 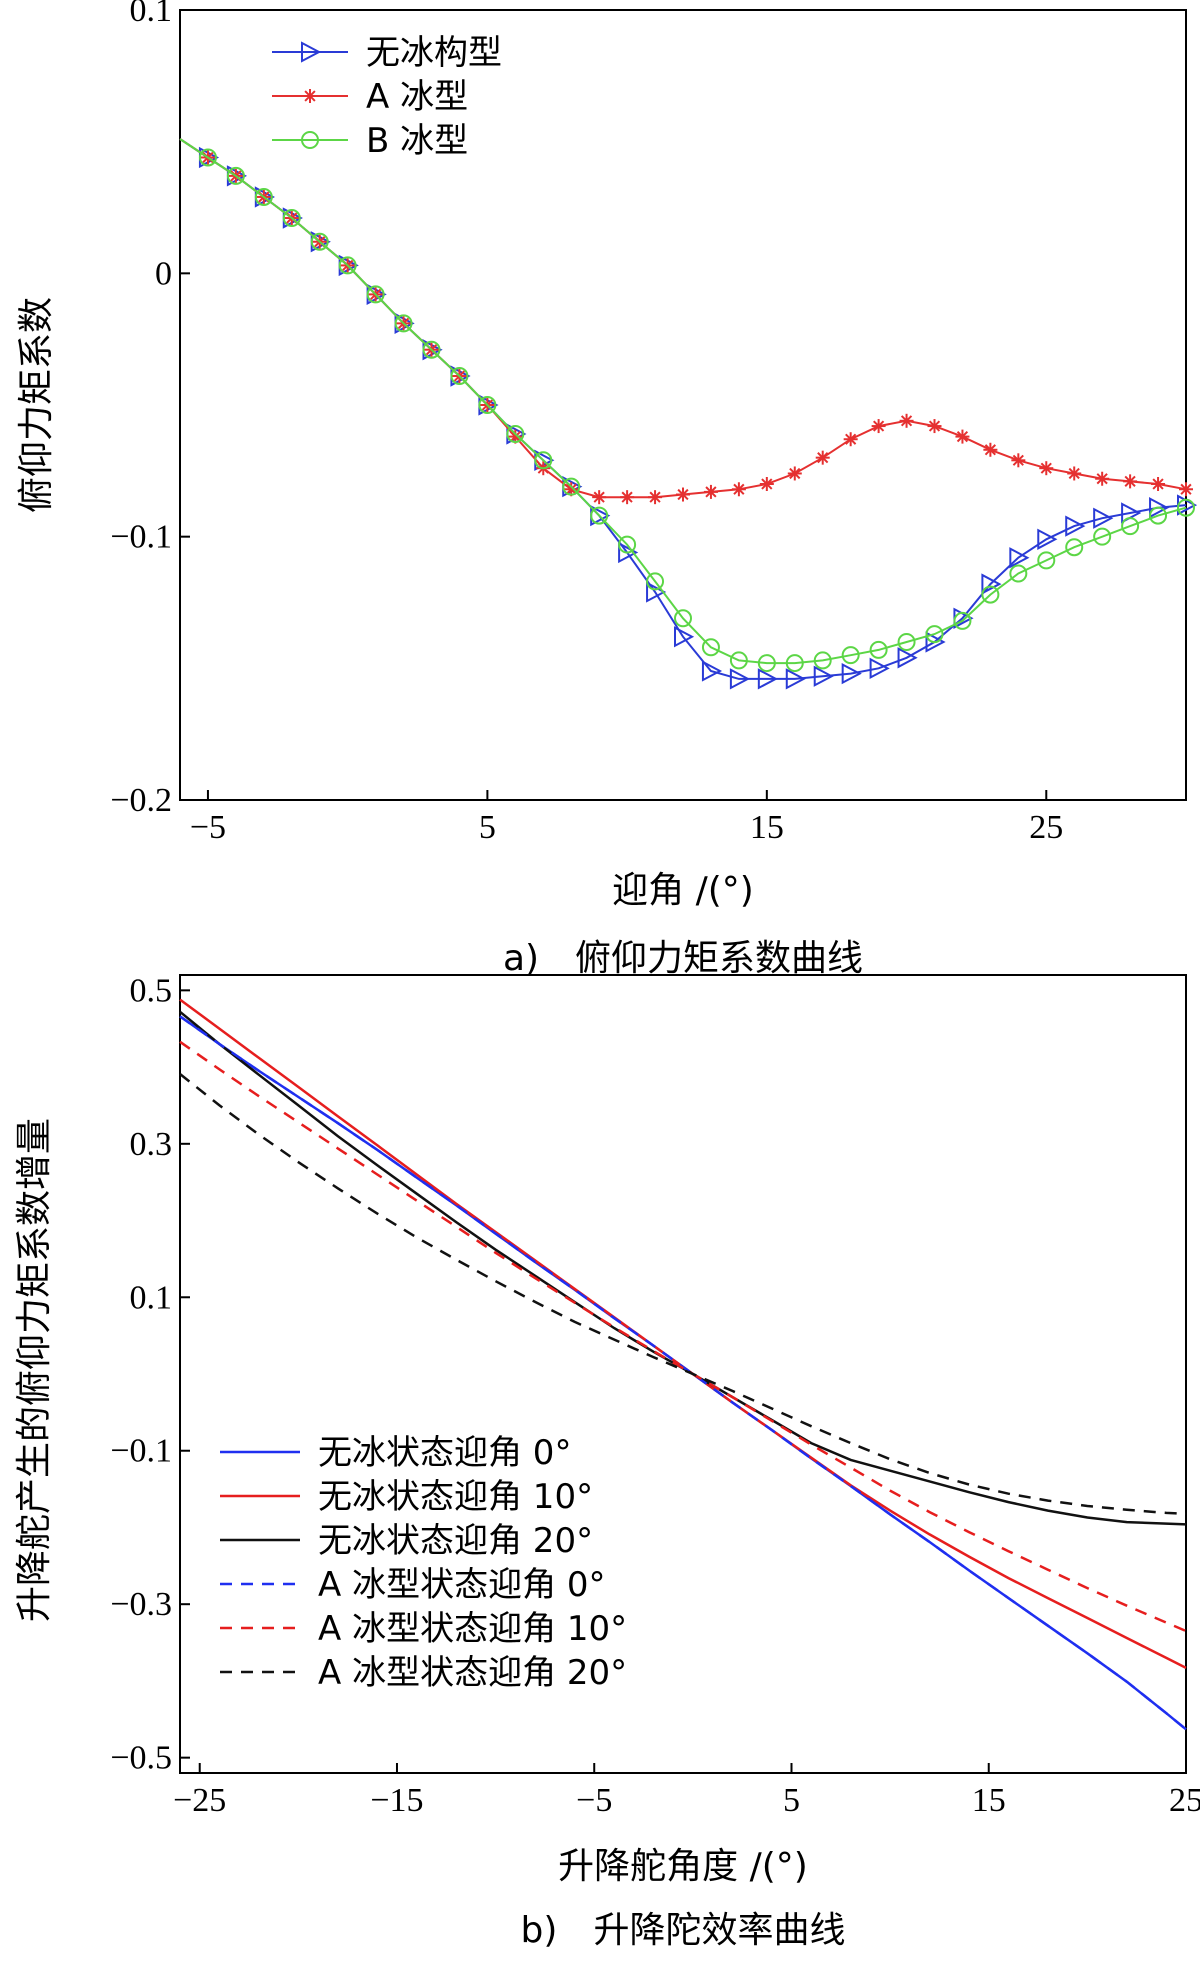 What do you see at coordinates (487, 827) in the screenshot?
I see `x-tick-label: 5` at bounding box center [487, 827].